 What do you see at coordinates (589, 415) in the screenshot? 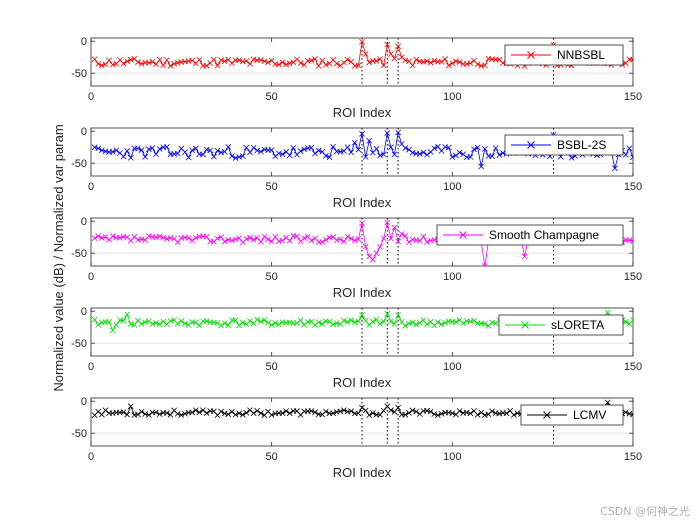
I see `legend-label: LCMV` at bounding box center [589, 415].